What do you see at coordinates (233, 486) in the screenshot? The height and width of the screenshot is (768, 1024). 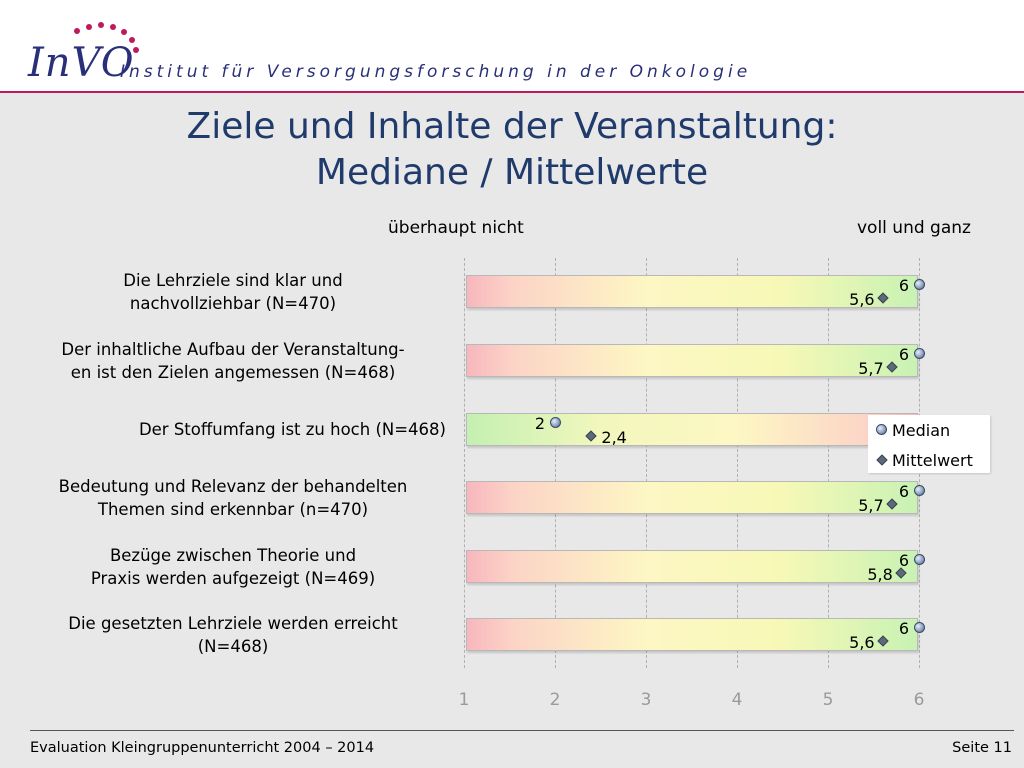 I see `row-label-line: Bedeutung und Relevanz der behandelten` at bounding box center [233, 486].